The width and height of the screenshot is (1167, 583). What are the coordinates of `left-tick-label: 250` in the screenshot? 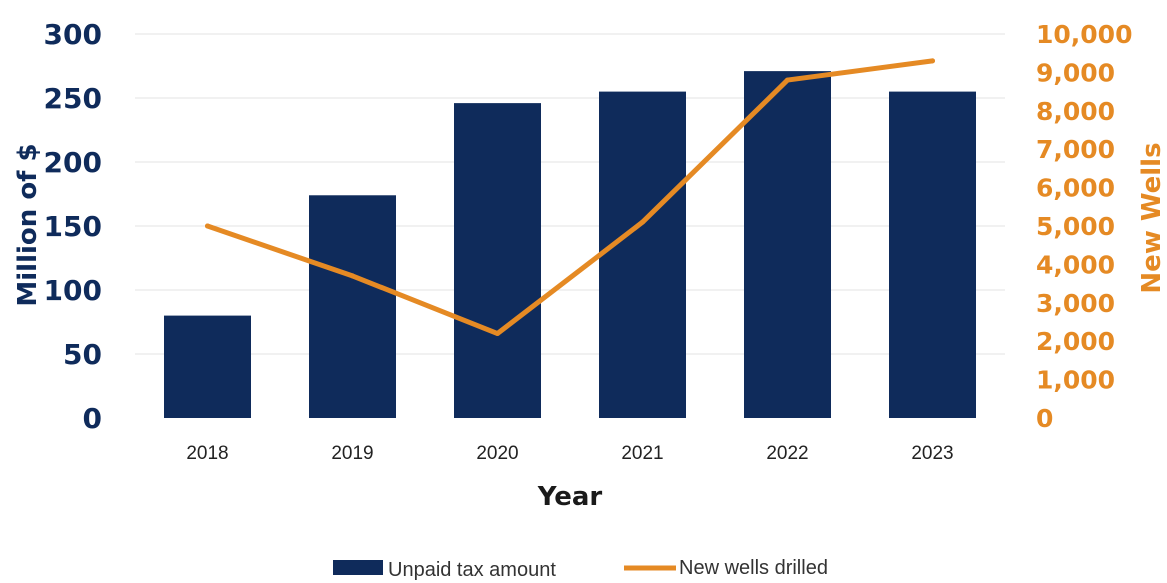 It's located at (73, 98).